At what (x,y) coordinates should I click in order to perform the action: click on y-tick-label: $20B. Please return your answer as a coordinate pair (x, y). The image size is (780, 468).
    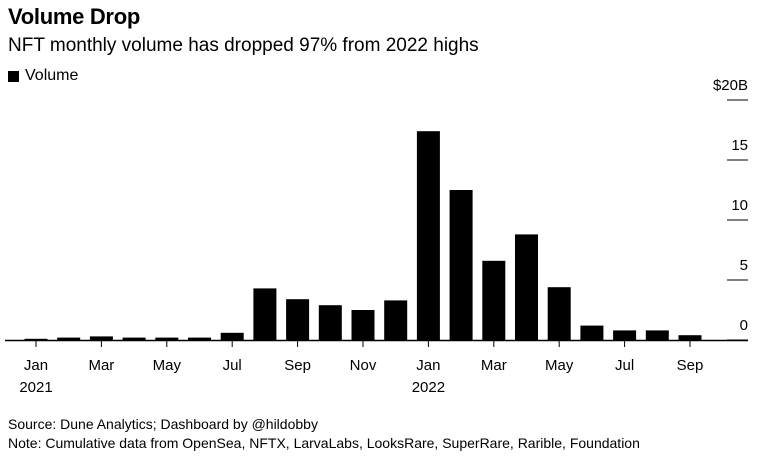
    Looking at the image, I should click on (730, 85).